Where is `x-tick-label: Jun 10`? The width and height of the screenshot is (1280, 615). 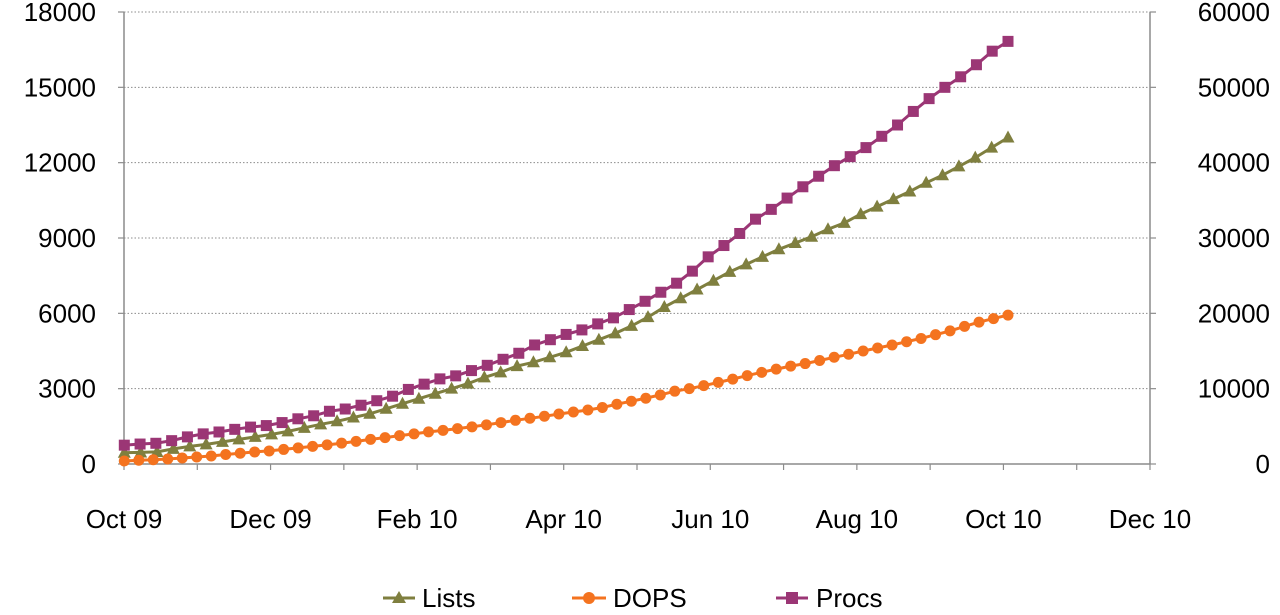 x-tick-label: Jun 10 is located at coordinates (710, 519).